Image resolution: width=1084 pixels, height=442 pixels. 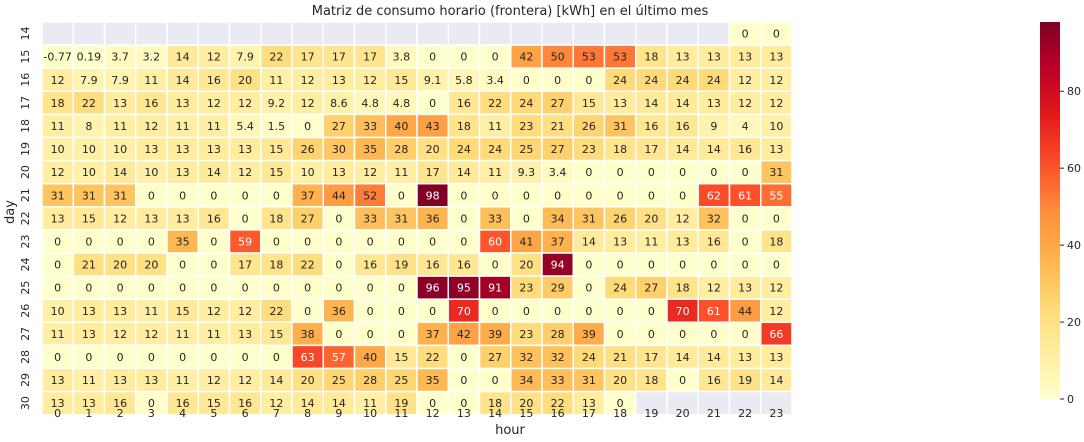 What do you see at coordinates (620, 57) in the screenshot?
I see `cell-value-label: 53` at bounding box center [620, 57].